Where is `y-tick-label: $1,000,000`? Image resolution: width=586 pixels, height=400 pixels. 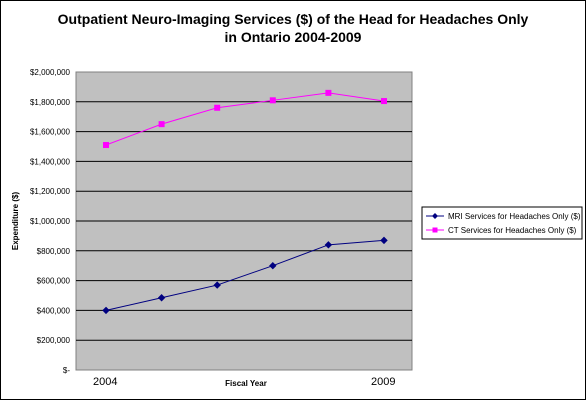 y-tick-label: $1,000,000 is located at coordinates (50, 221).